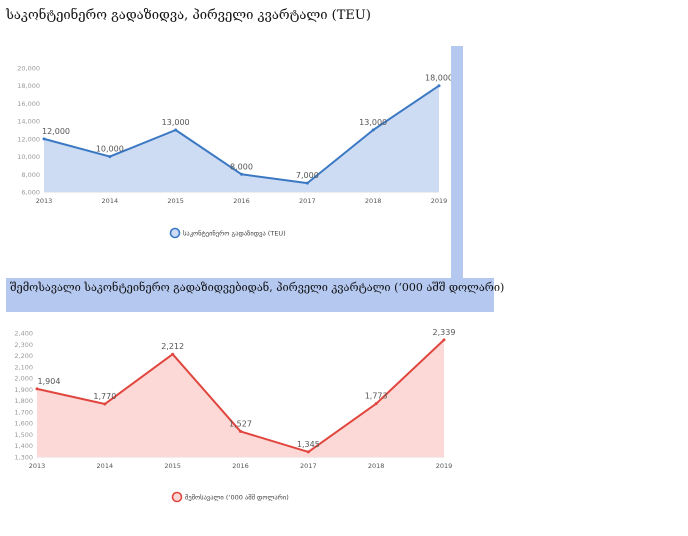 Image resolution: width=688 pixels, height=536 pixels. Describe the element at coordinates (23, 345) in the screenshot. I see `y-tick-label: 2,300` at that location.